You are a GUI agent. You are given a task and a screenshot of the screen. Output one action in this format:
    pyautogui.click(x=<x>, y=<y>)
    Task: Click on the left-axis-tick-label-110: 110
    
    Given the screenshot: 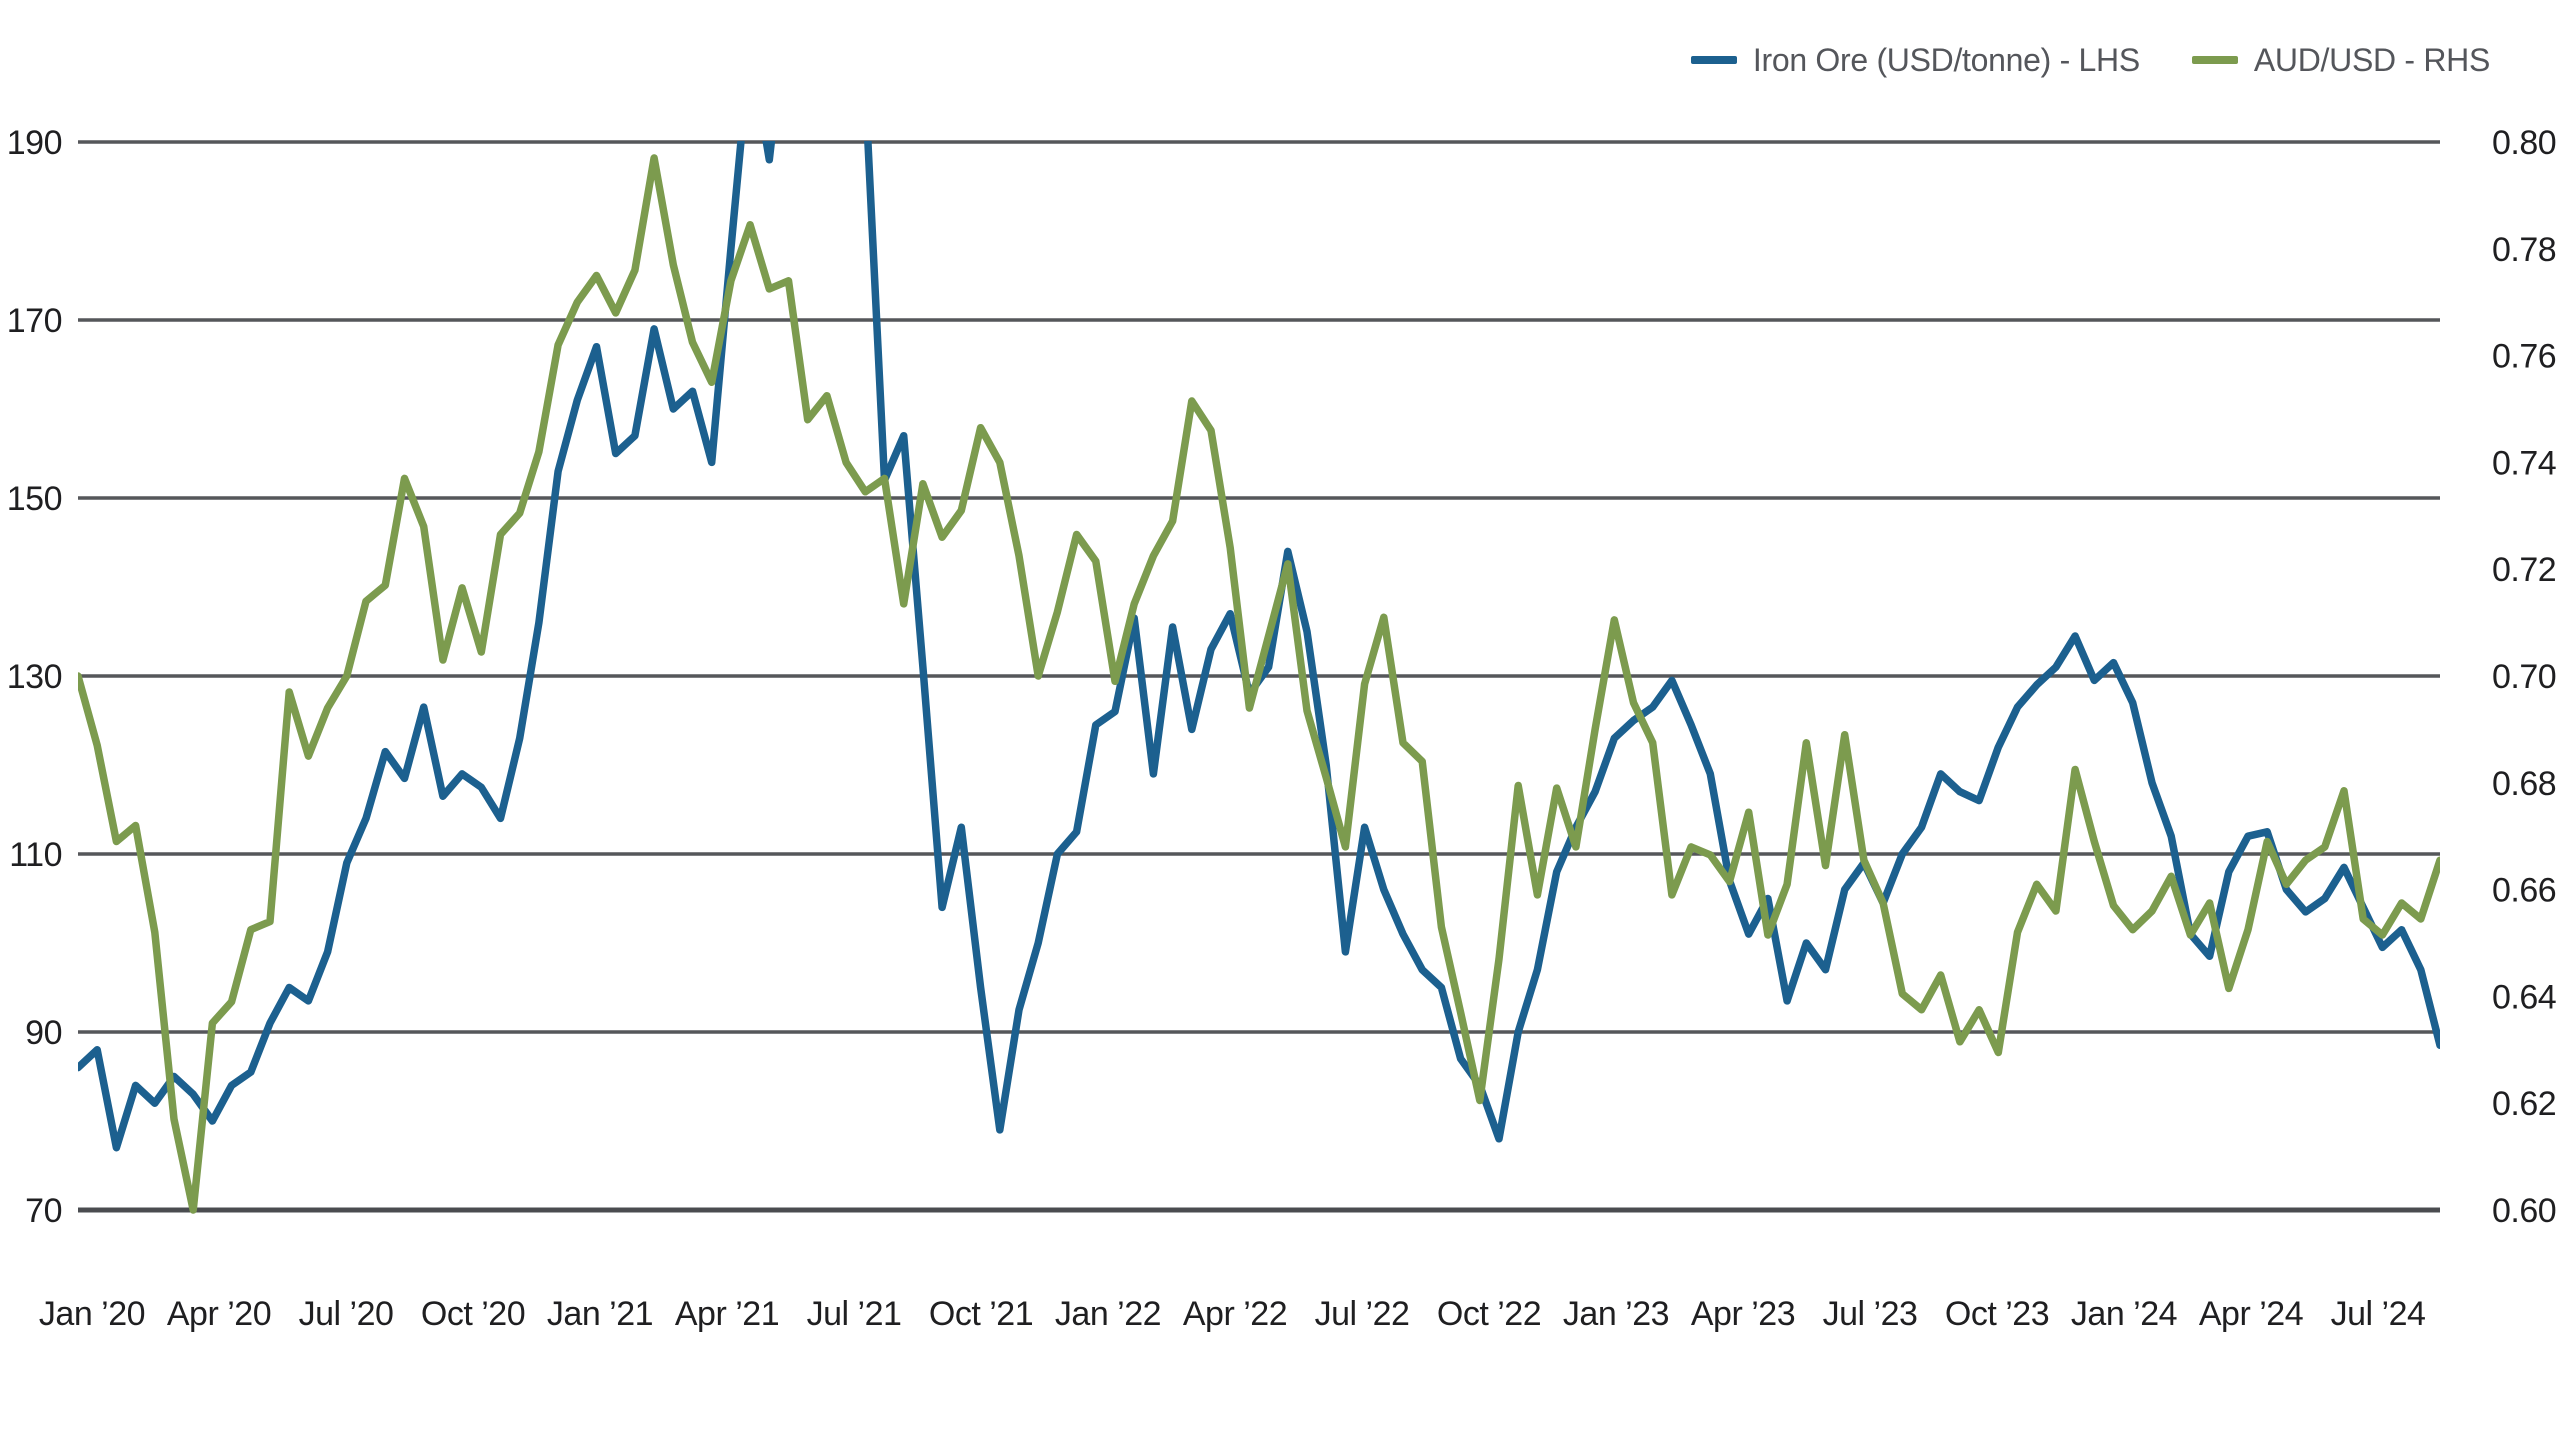 What is the action you would take?
    pyautogui.click(x=35, y=855)
    